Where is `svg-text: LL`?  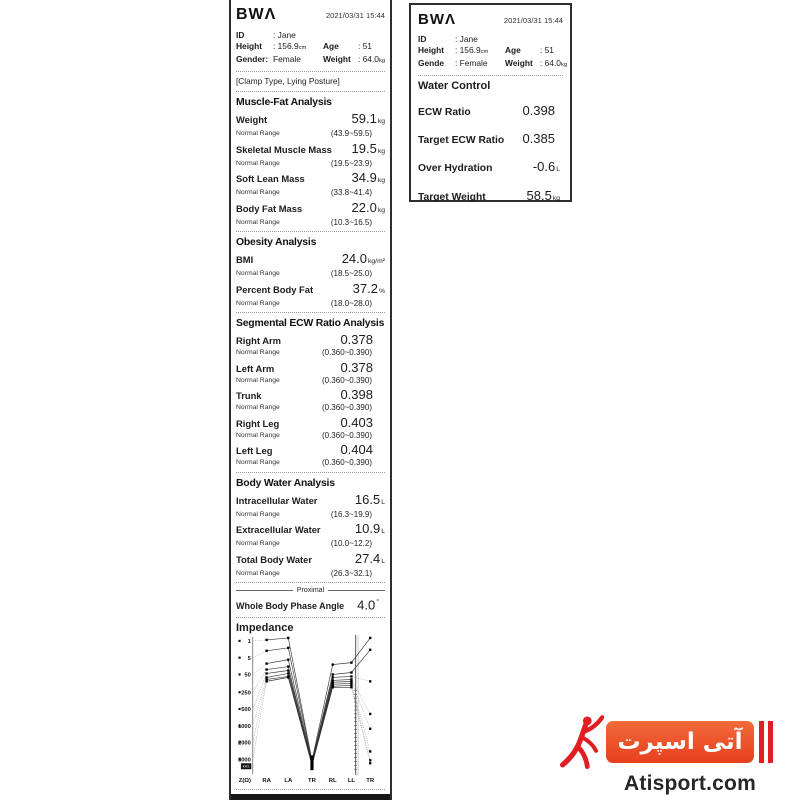
svg-text: LL is located at coordinates (352, 781).